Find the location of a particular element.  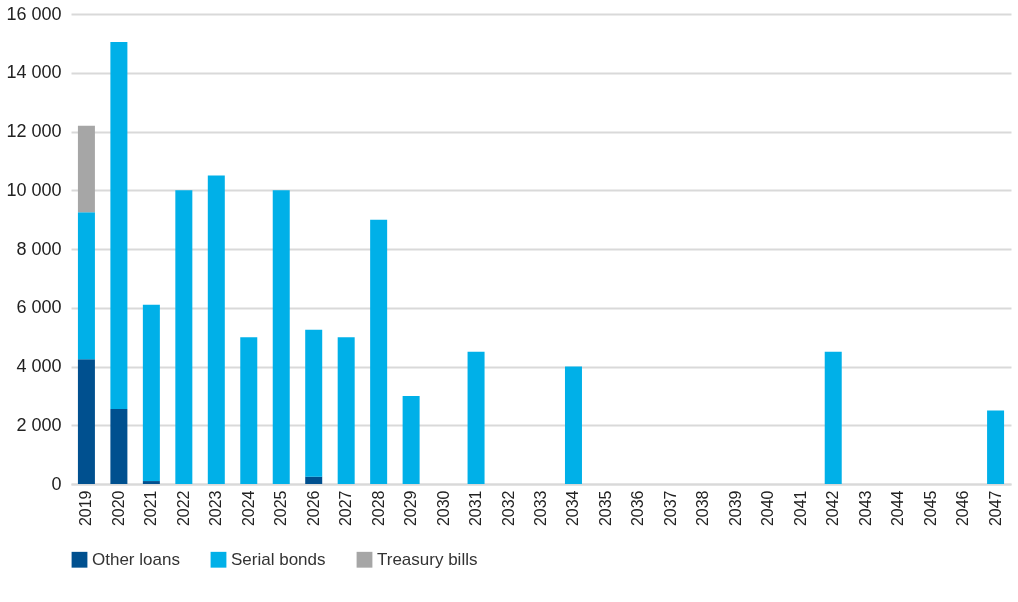

x-tick-label: 2040 is located at coordinates (768, 508).